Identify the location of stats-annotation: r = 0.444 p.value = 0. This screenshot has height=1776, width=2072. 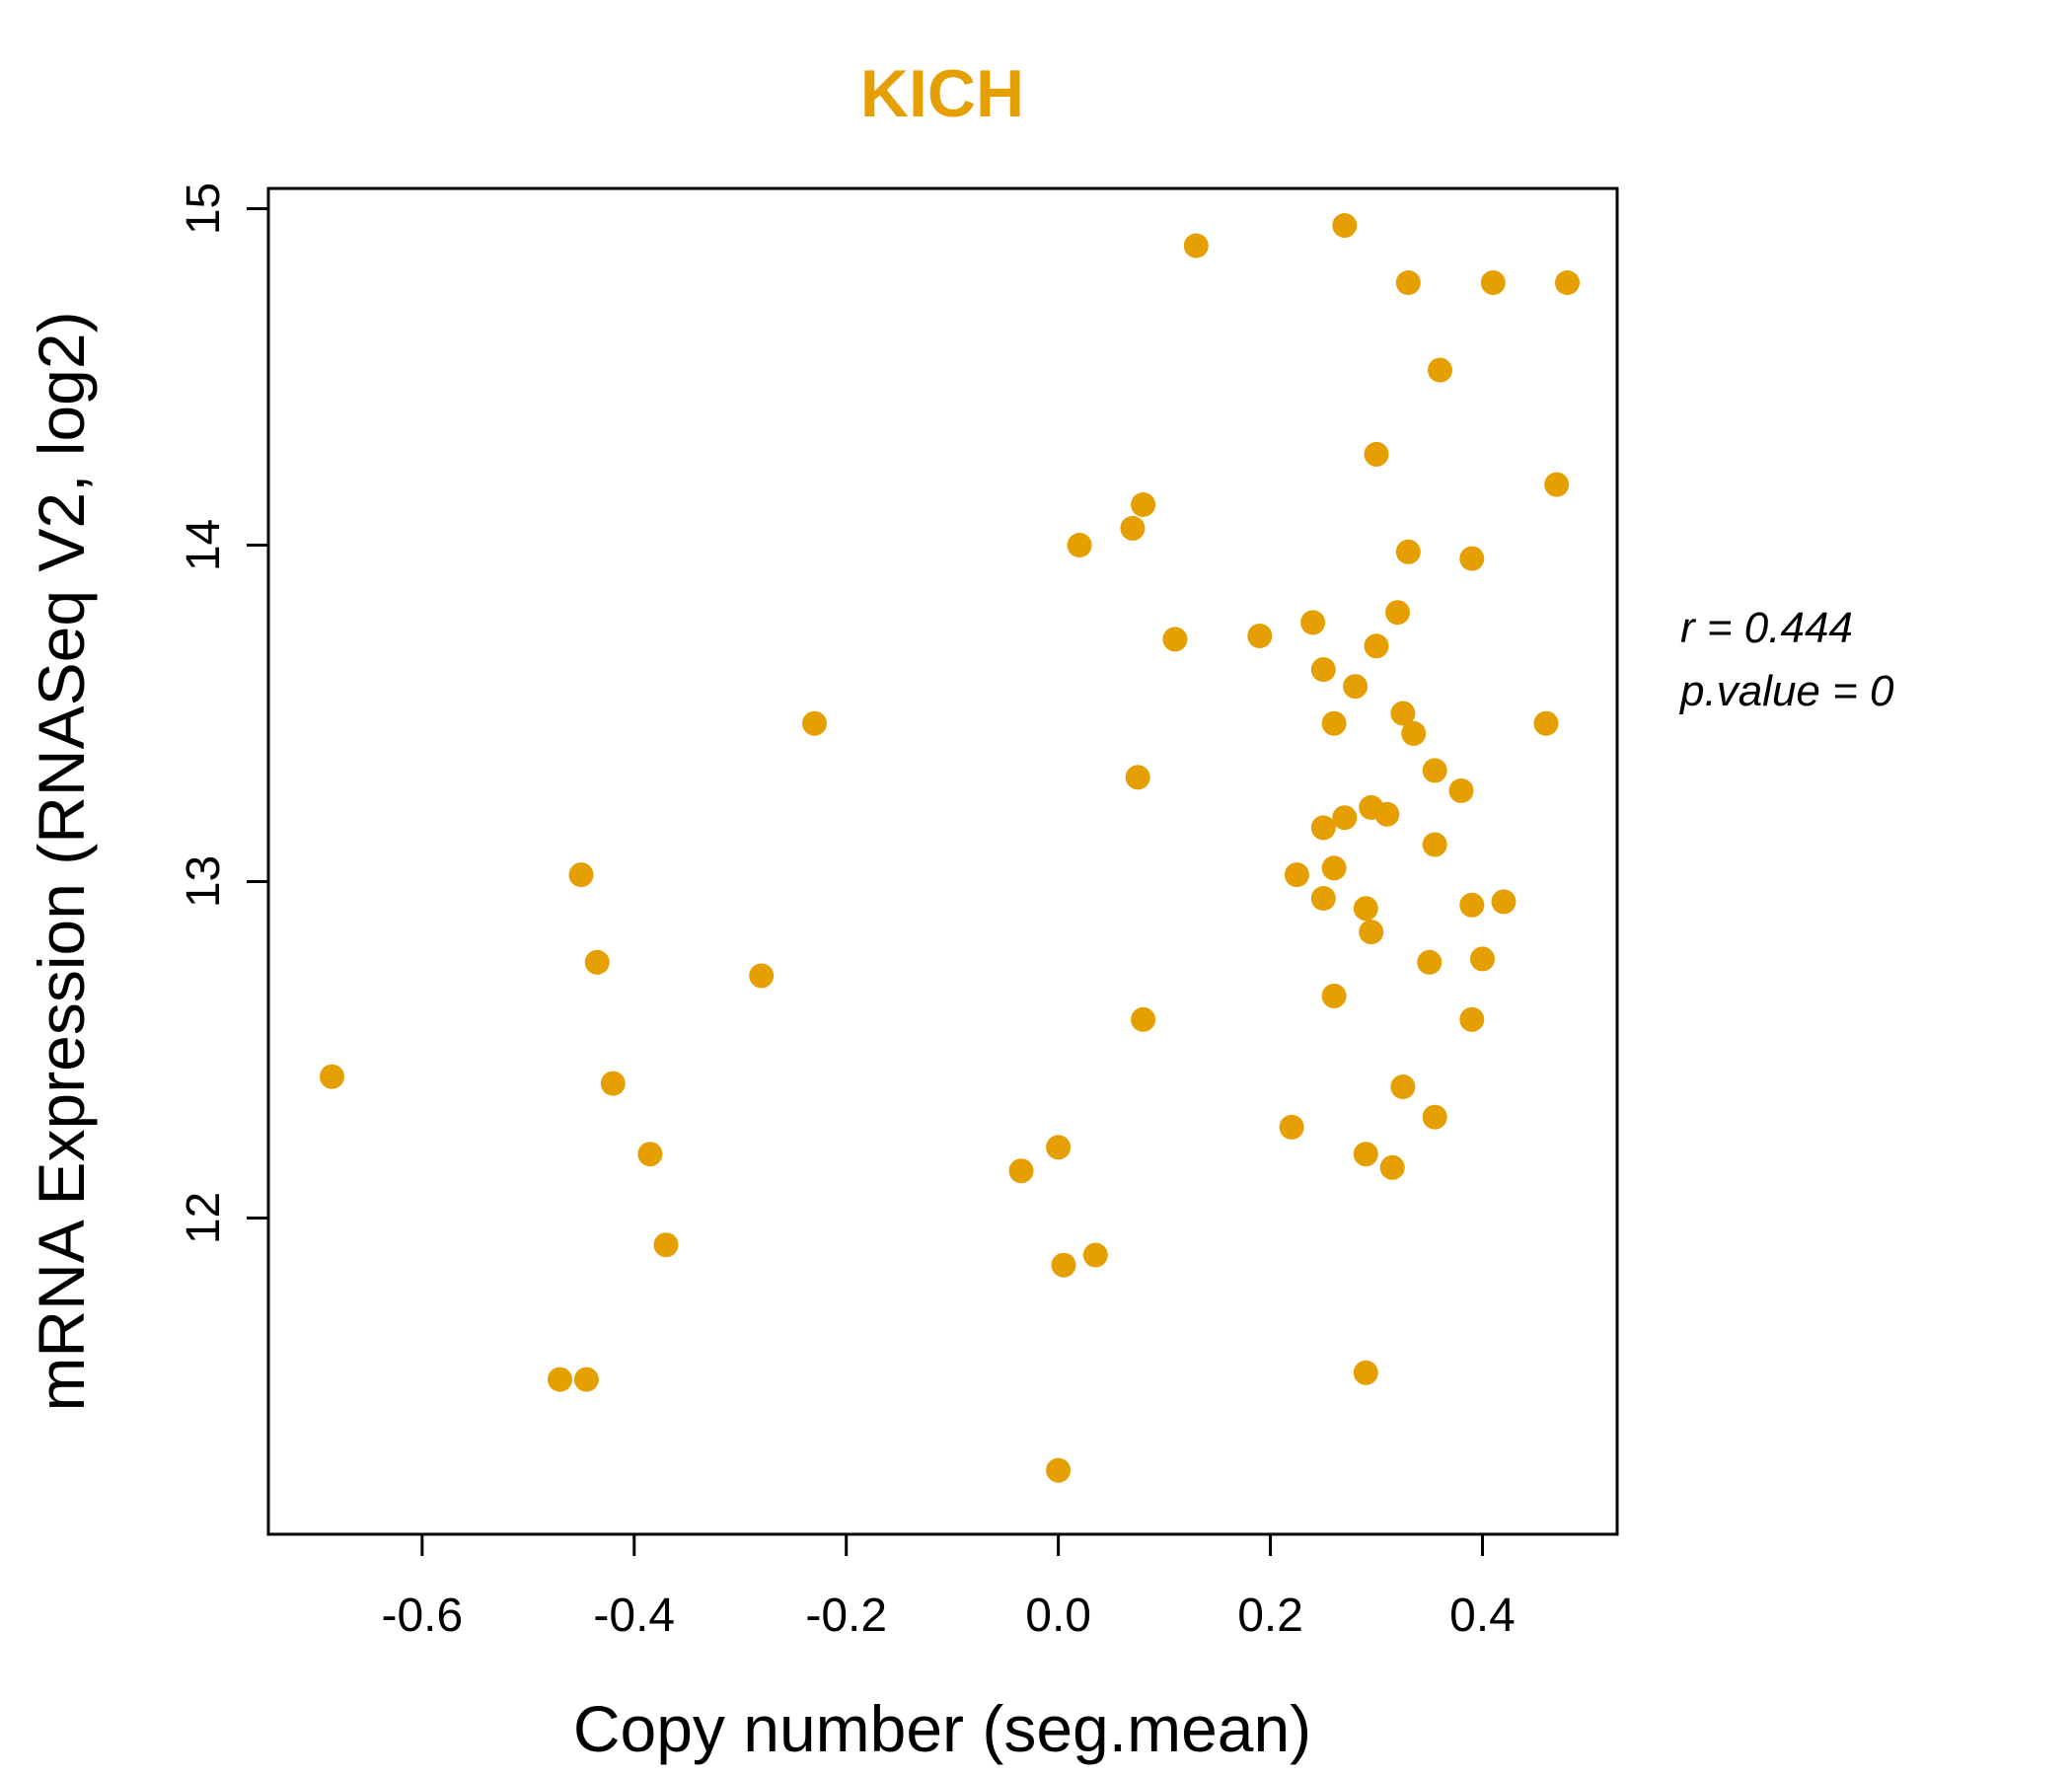
(1787, 660).